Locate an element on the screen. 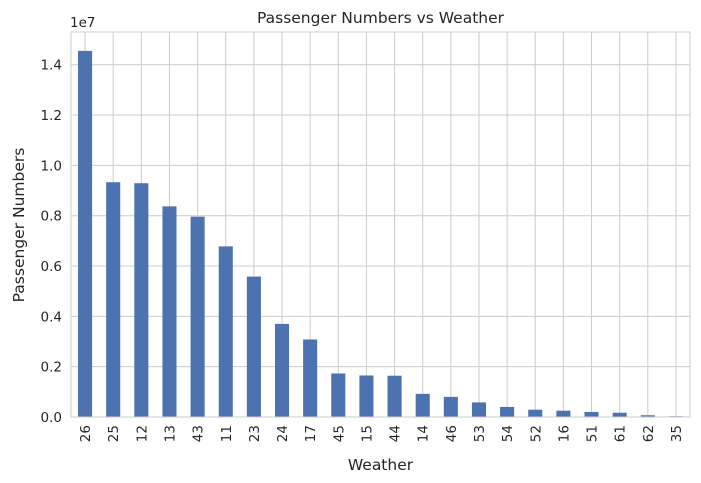 The height and width of the screenshot is (483, 701). x-axis-label: Weather is located at coordinates (381, 465).